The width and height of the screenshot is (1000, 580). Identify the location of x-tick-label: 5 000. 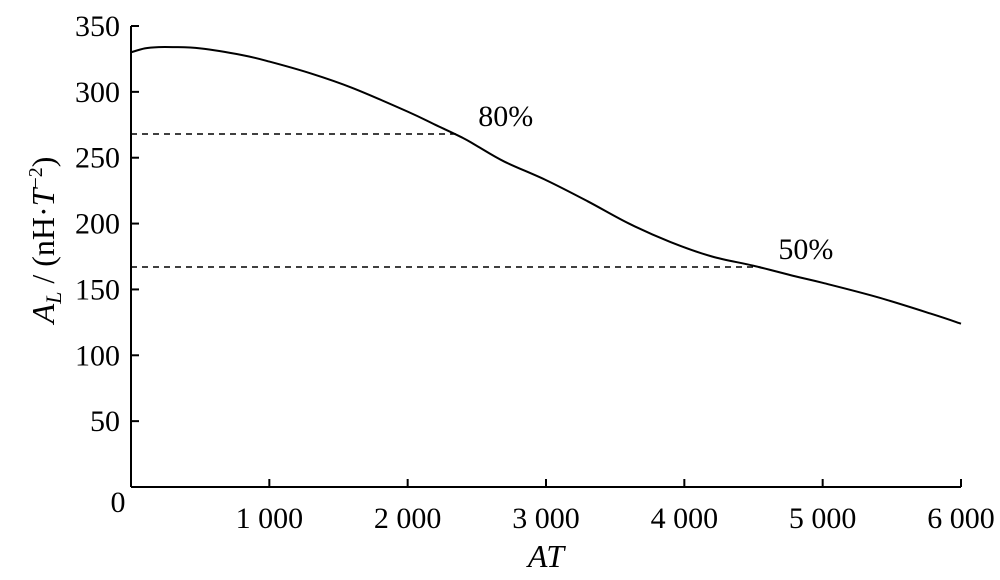
(823, 518).